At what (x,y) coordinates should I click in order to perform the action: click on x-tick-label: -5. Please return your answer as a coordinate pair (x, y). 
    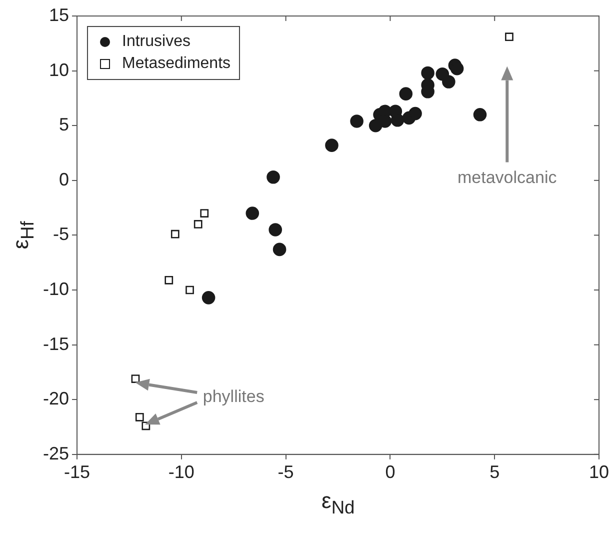
    Looking at the image, I should click on (286, 472).